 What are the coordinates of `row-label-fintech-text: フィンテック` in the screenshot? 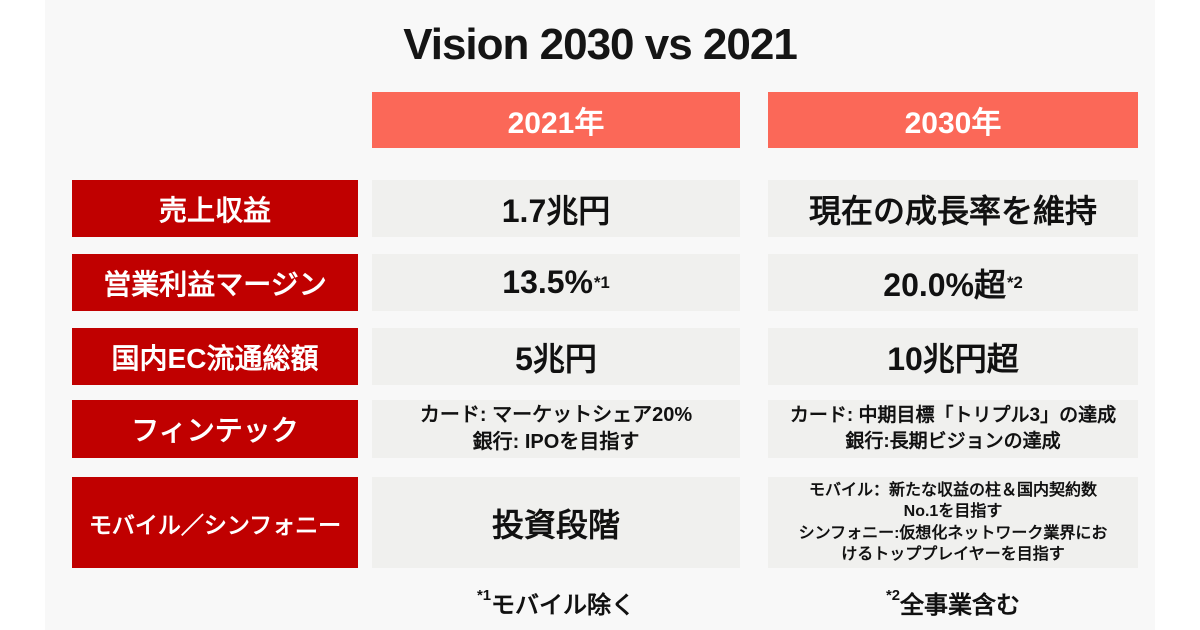 It's located at (215, 430).